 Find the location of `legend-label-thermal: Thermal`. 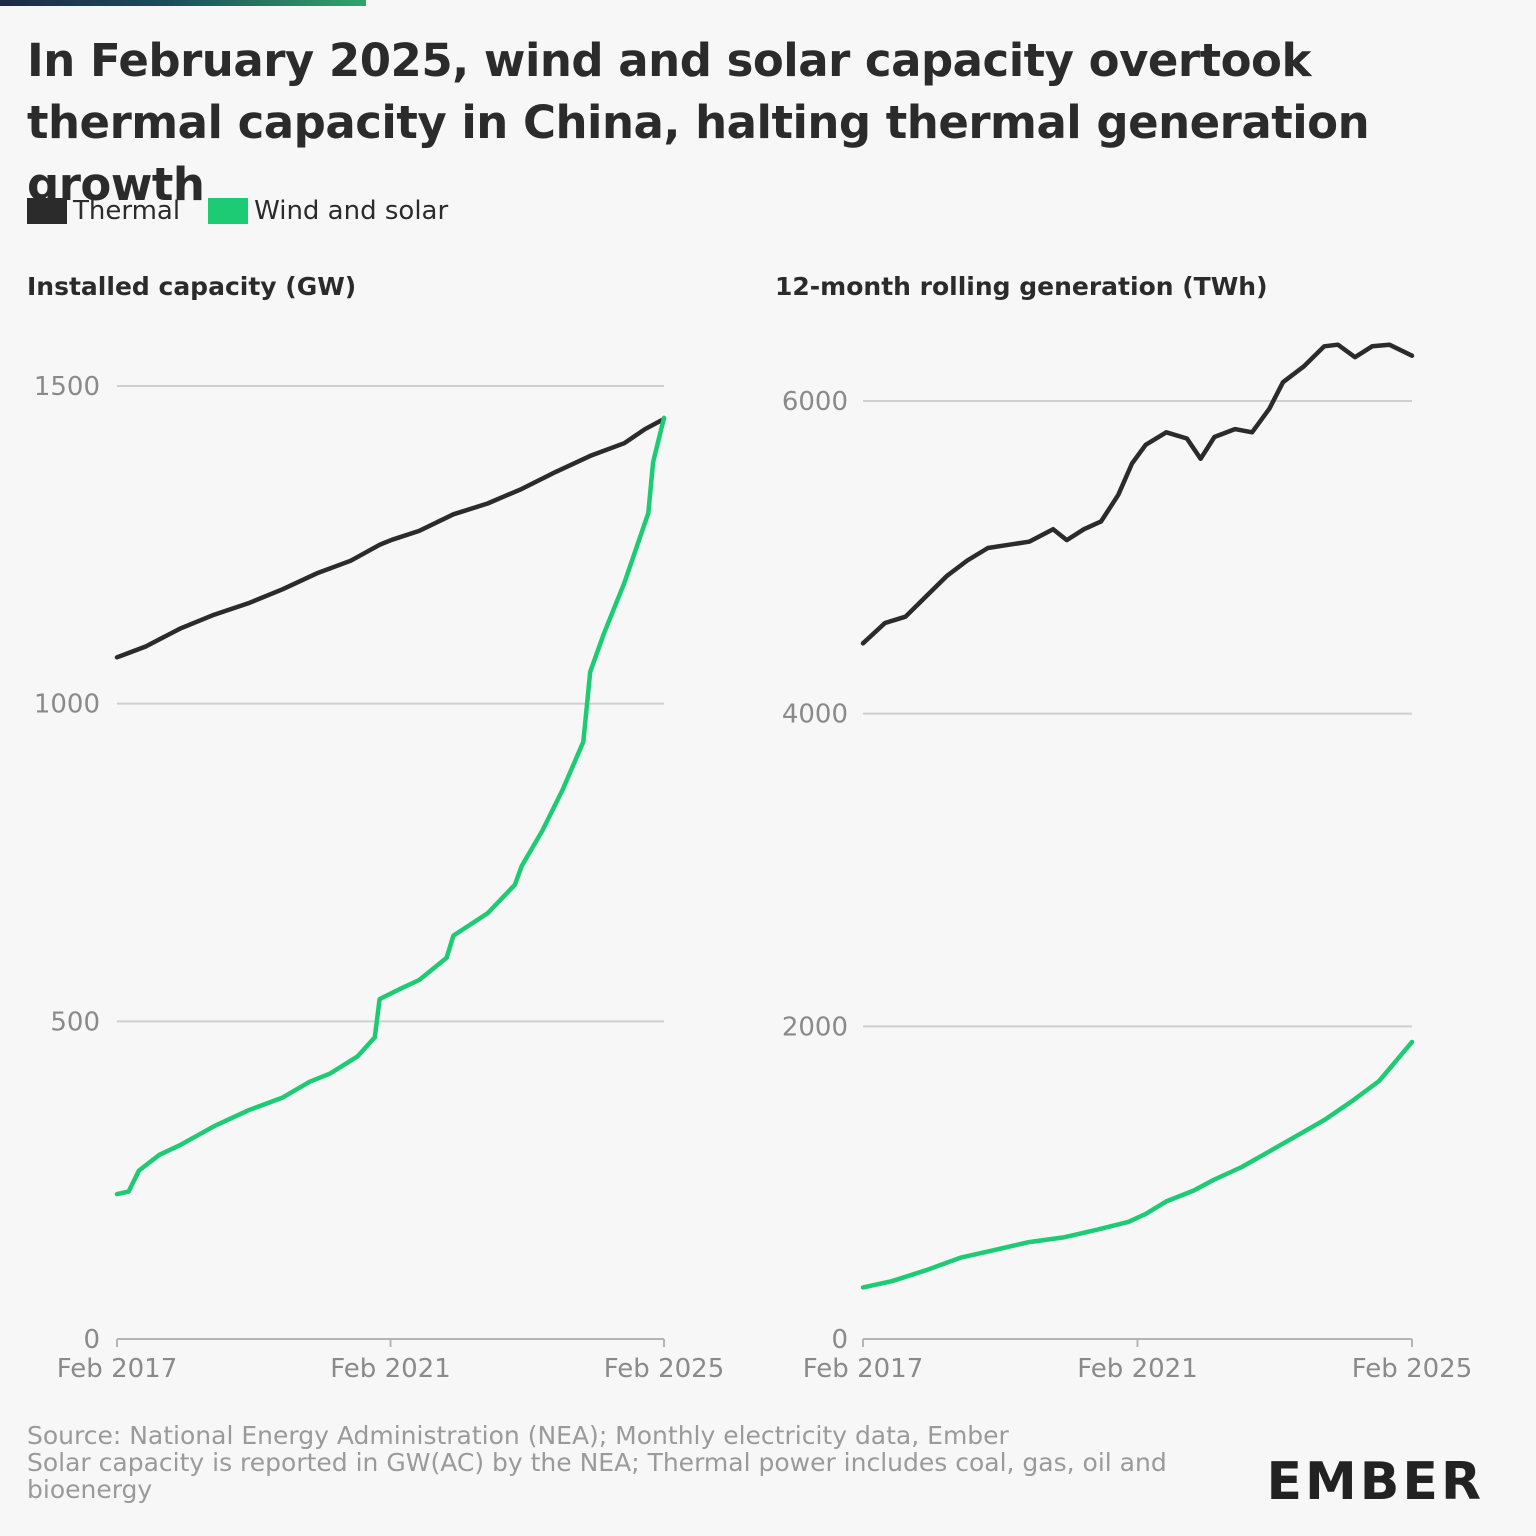

legend-label-thermal: Thermal is located at coordinates (127, 211).